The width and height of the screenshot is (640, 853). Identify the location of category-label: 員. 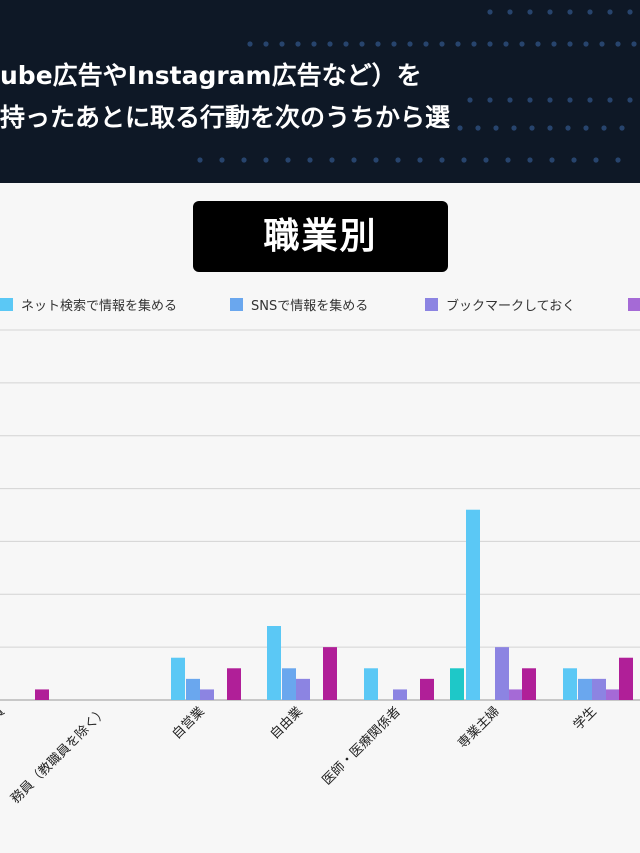
(4, 714).